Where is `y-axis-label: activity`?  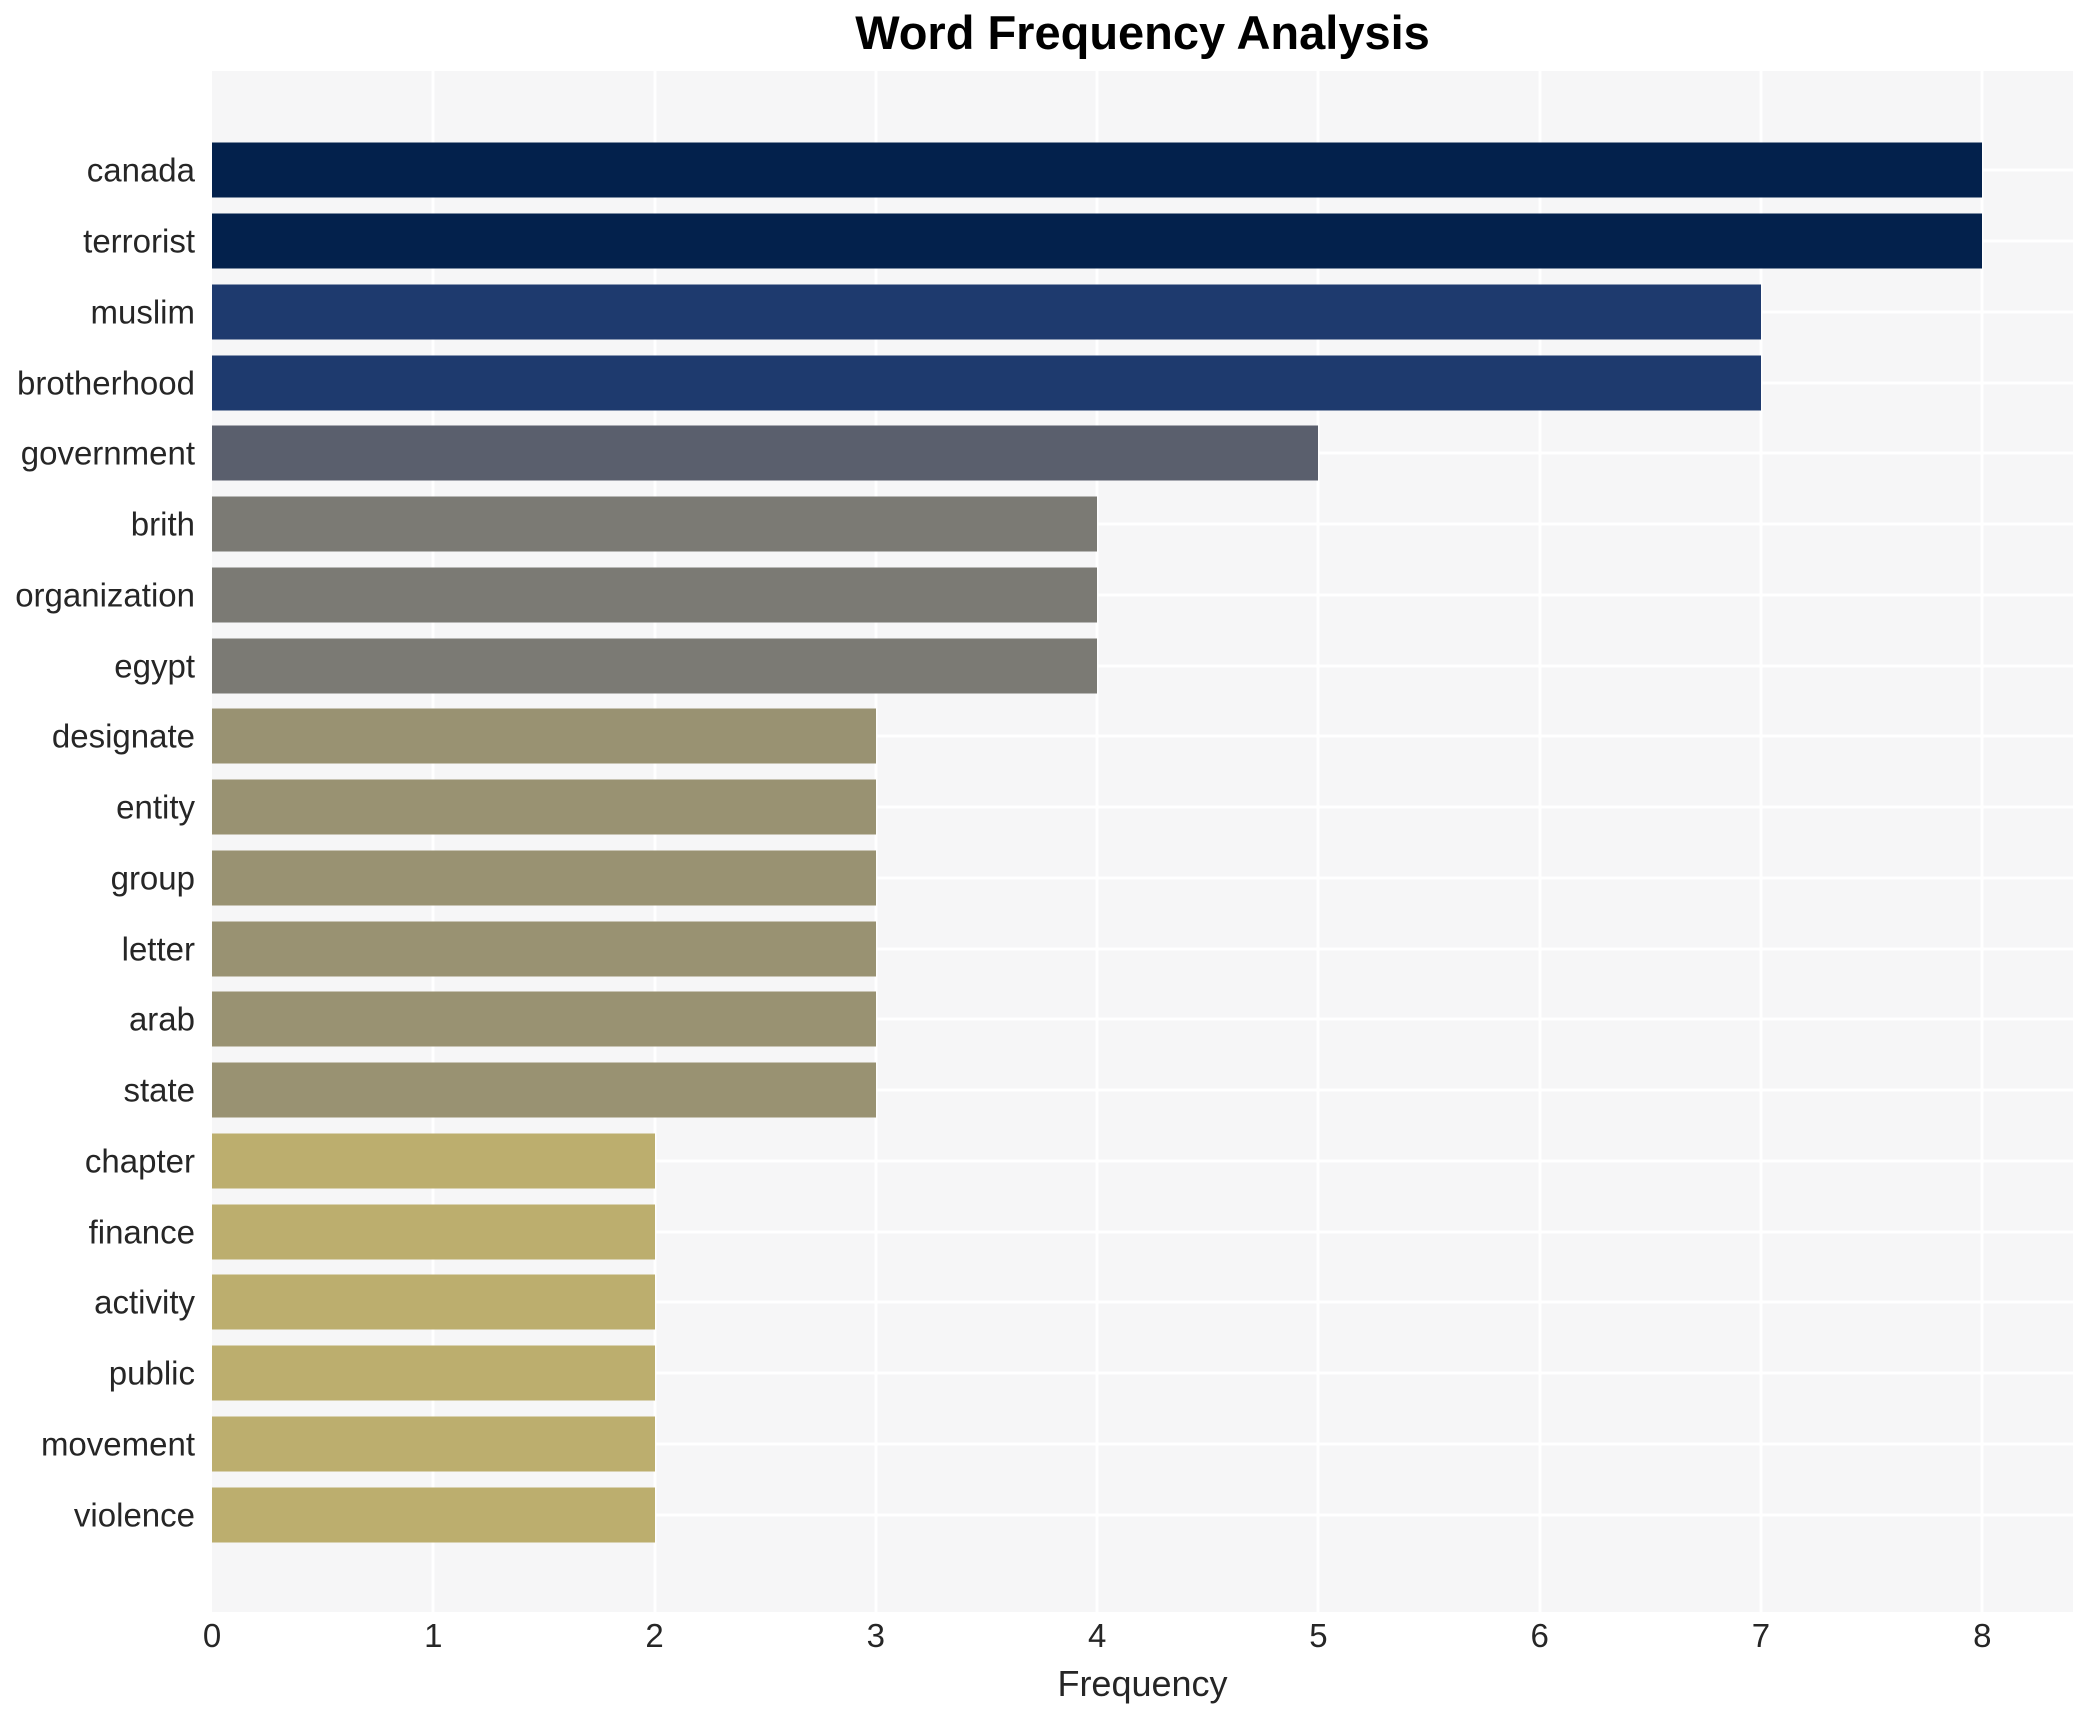 y-axis-label: activity is located at coordinates (144, 1302).